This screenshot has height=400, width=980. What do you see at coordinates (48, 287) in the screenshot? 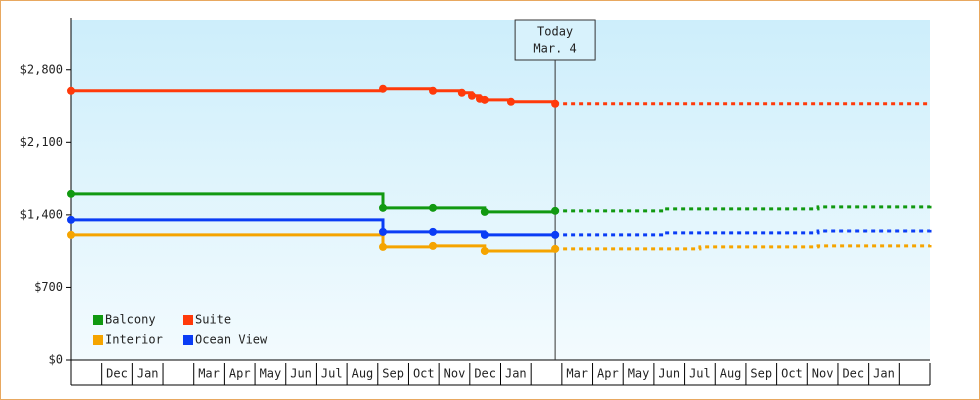
I see `y-tick-label: $700` at bounding box center [48, 287].